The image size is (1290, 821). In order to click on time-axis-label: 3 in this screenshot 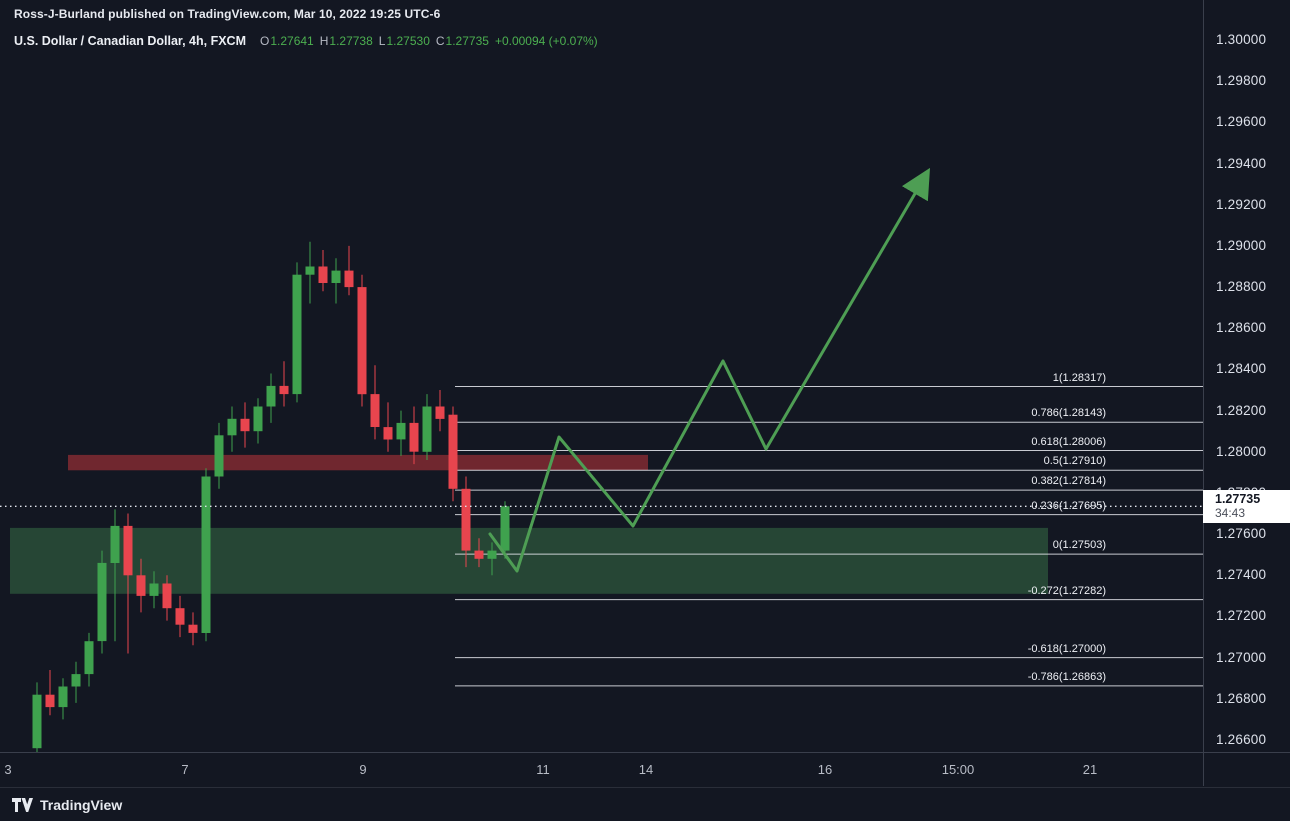, I will do `click(8, 769)`.